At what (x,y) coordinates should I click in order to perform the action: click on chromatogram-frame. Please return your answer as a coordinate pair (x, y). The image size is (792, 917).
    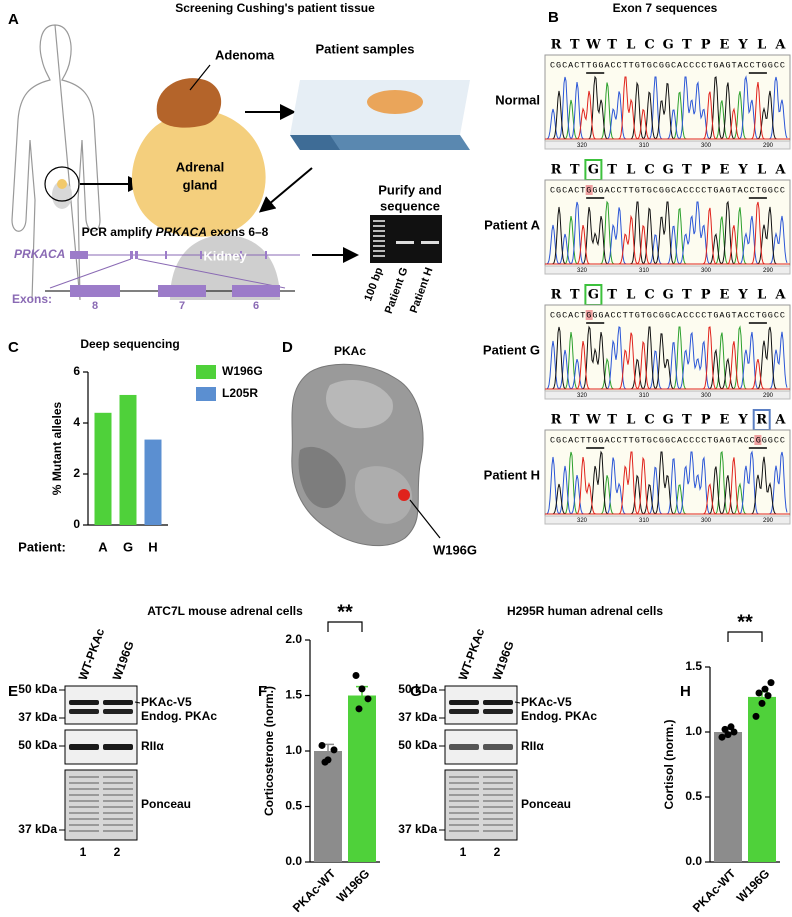
    Looking at the image, I should click on (667, 352).